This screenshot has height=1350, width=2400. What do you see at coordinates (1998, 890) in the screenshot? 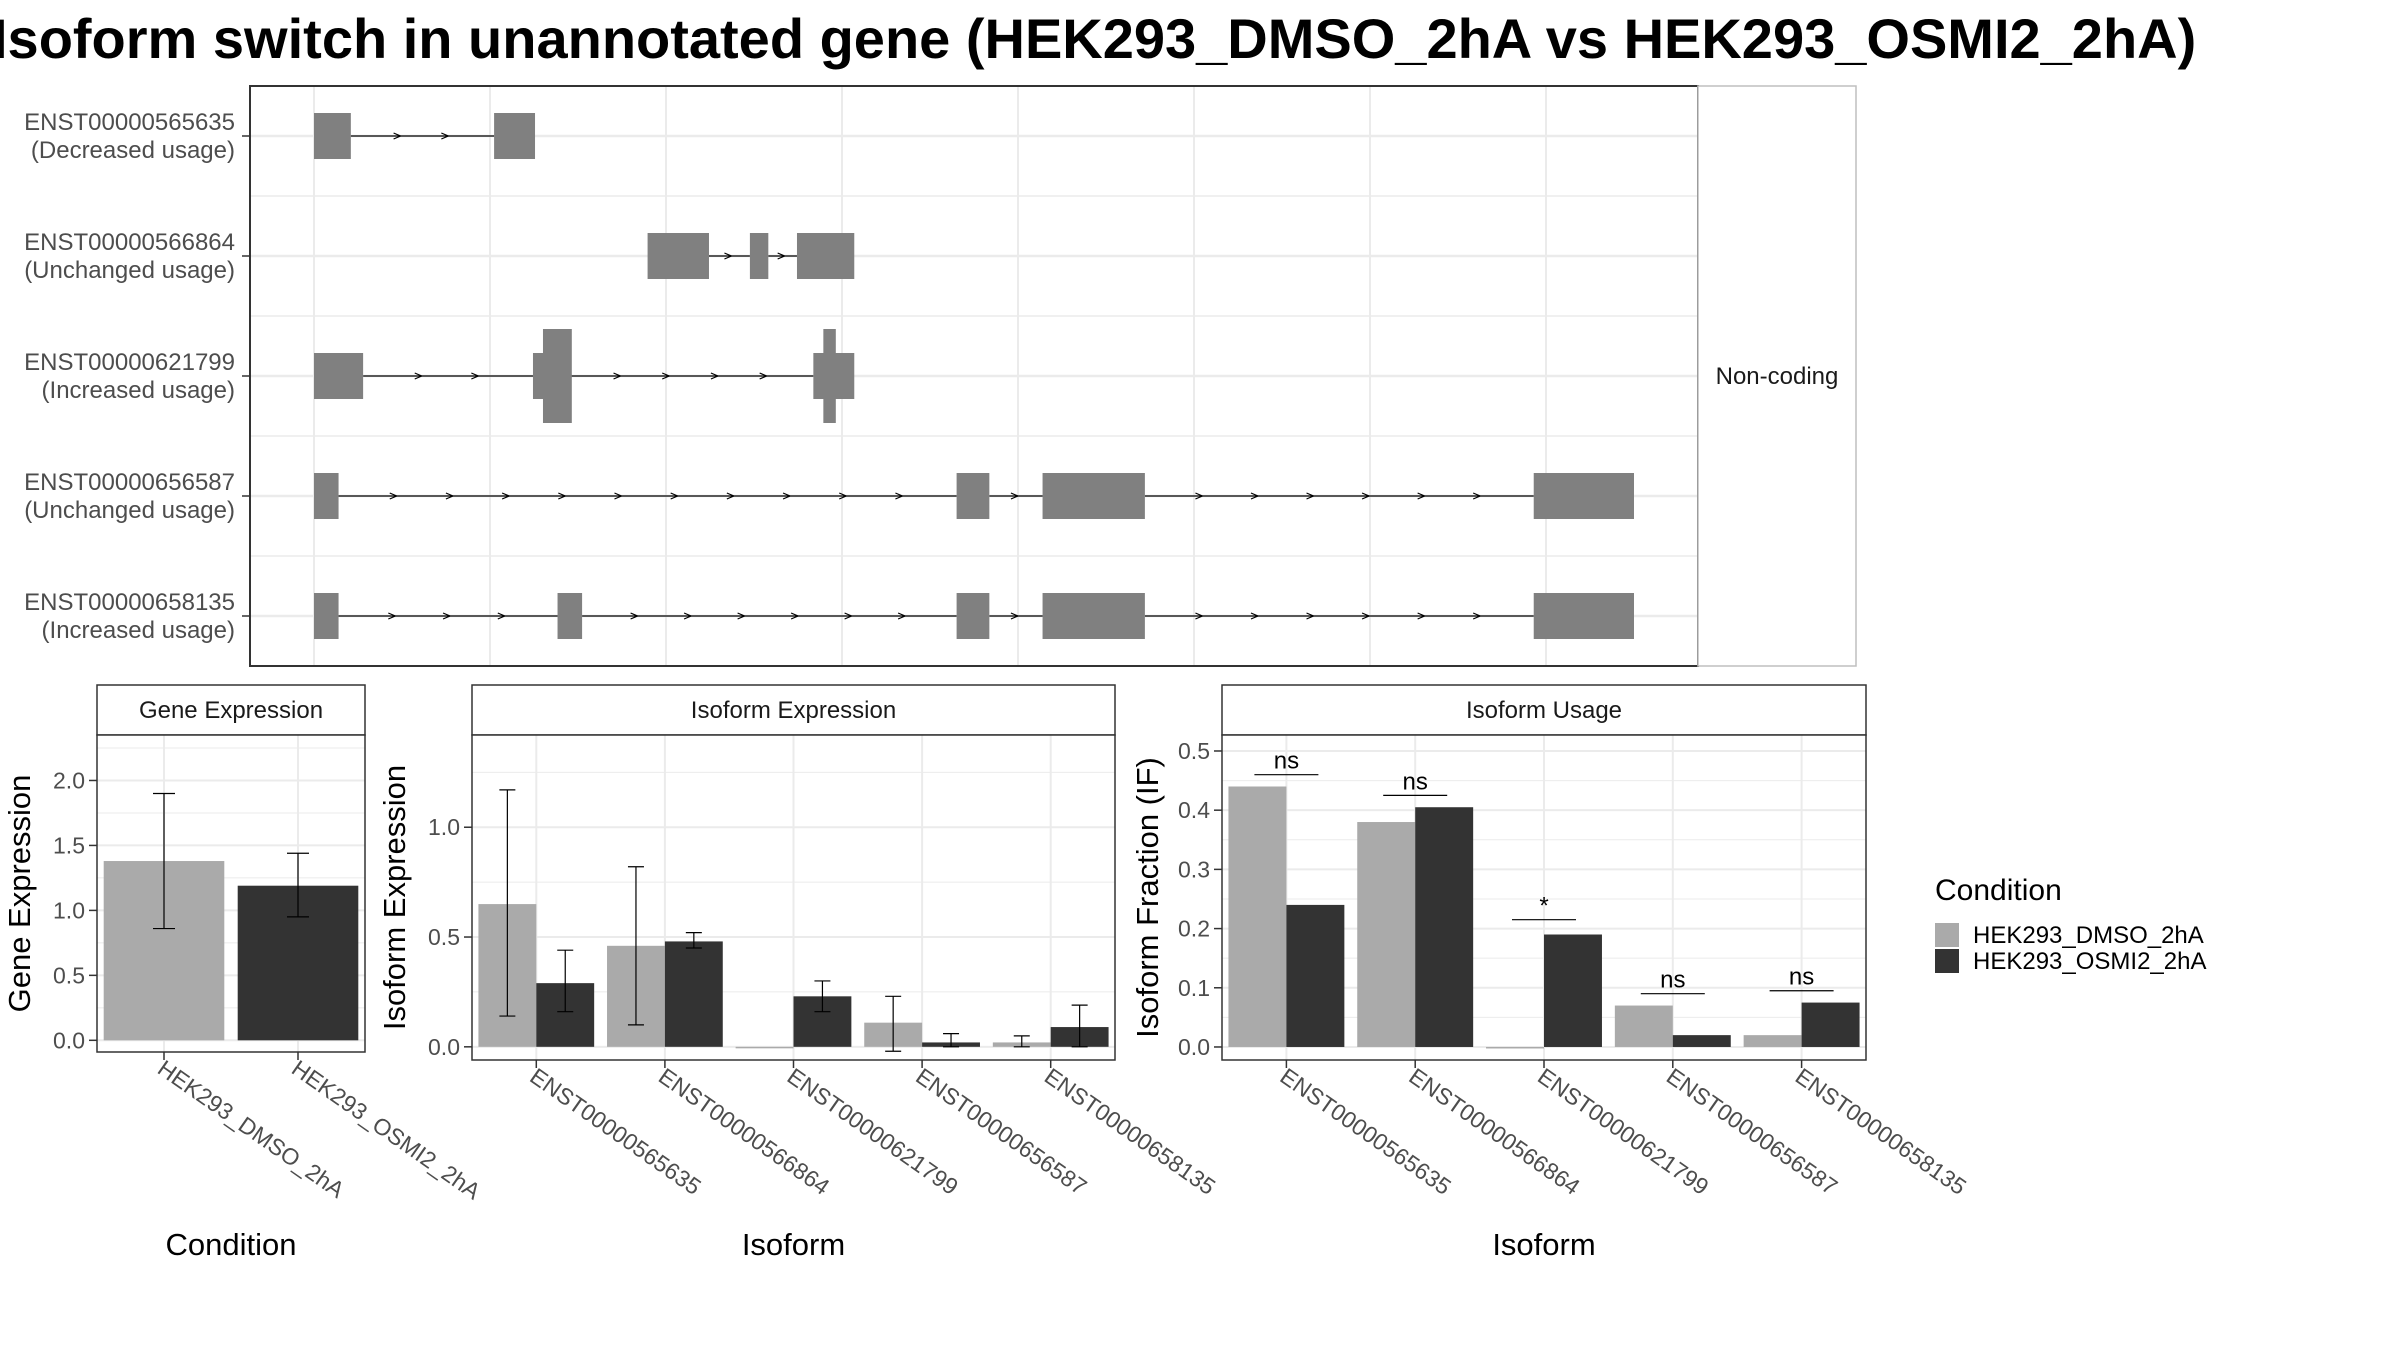
I see `legend-title: Condition` at bounding box center [1998, 890].